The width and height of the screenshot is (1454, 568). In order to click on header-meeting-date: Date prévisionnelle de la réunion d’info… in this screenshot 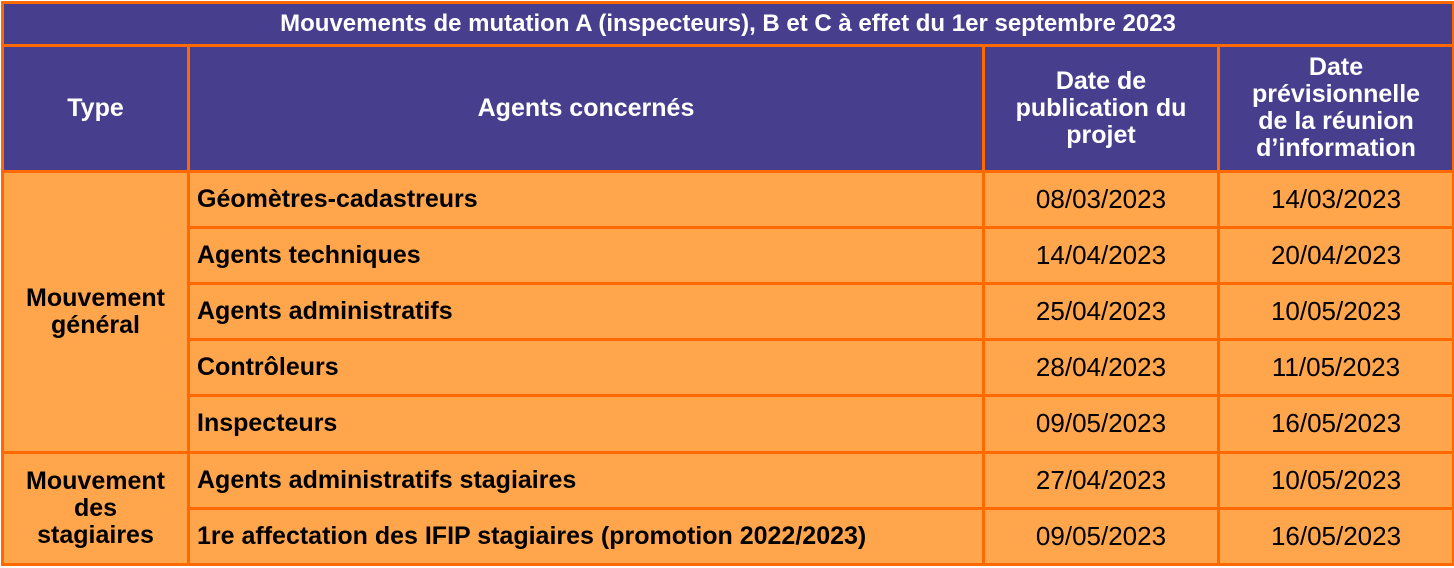, I will do `click(1335, 108)`.